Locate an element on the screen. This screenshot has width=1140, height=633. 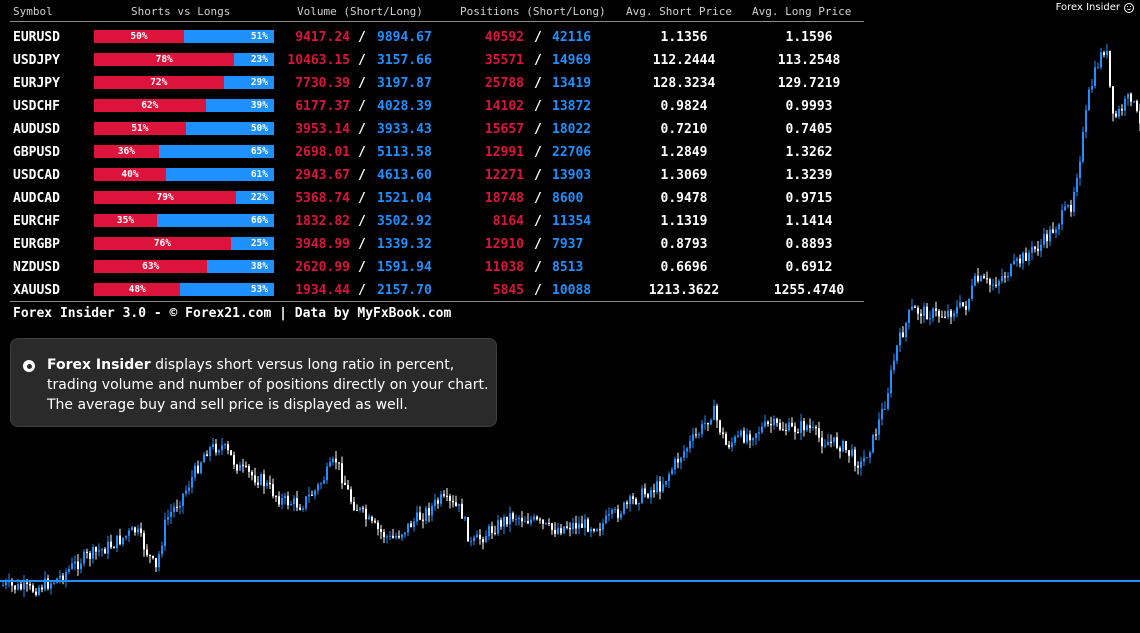
row-symbol: EURCHF is located at coordinates (36, 221).